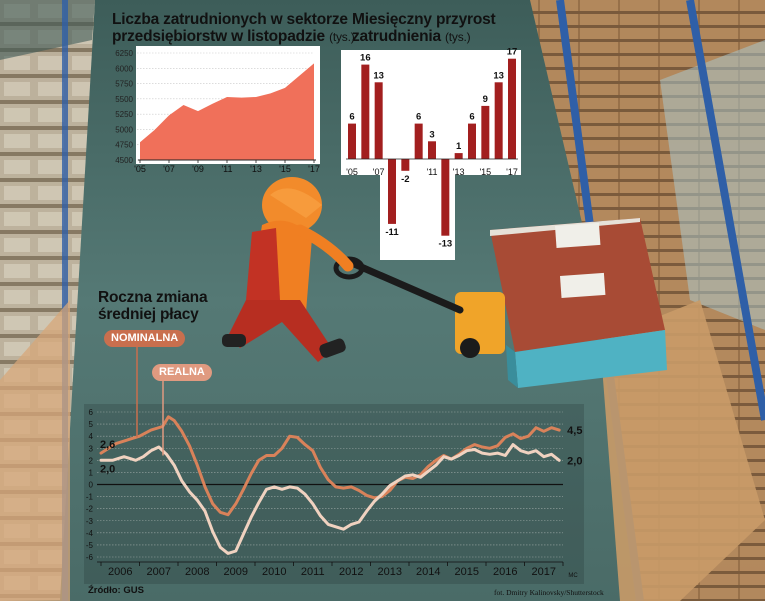 This screenshot has width=765, height=601. I want to click on monthly-xtick-label: '17, so click(512, 172).